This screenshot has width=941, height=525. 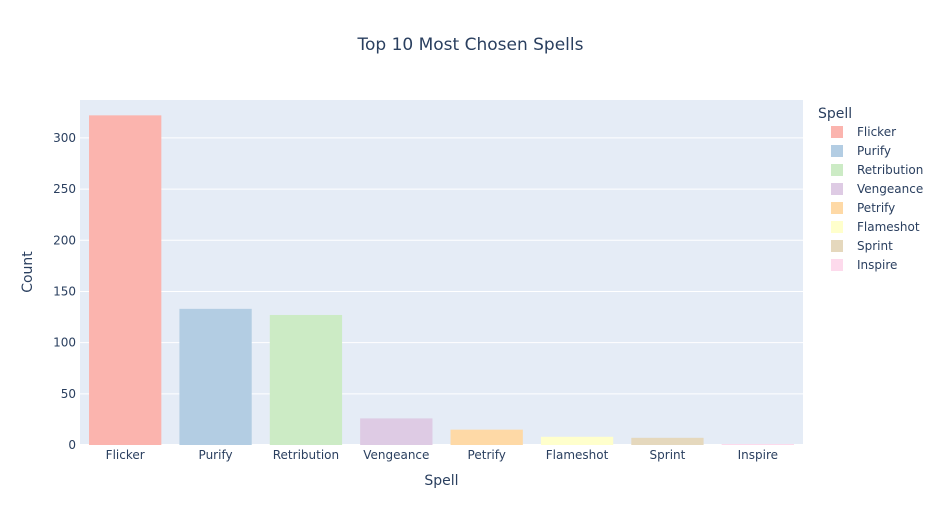 I want to click on legend-item-sprint: Sprint, so click(x=862, y=246).